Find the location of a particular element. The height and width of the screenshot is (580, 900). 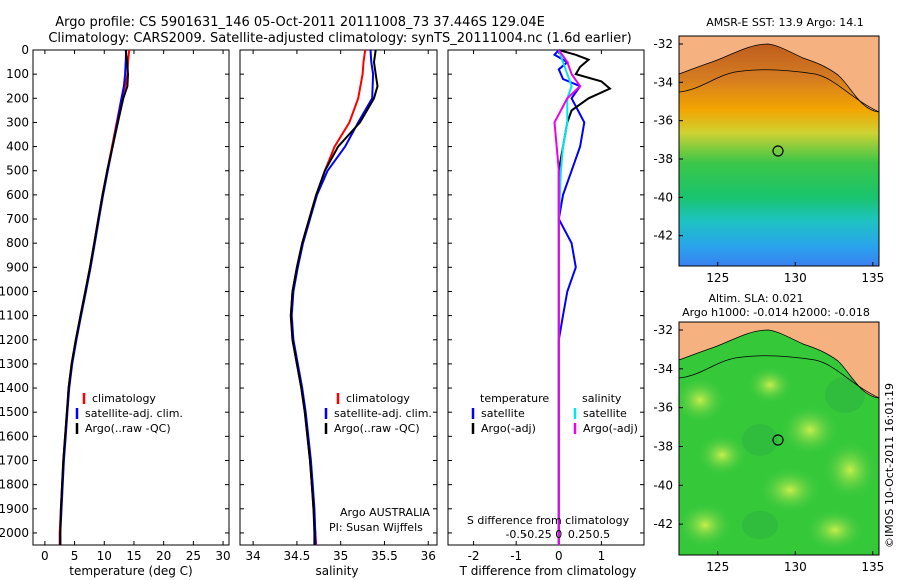

temperature-xlabel: temperature (deg C) is located at coordinates (130, 571).